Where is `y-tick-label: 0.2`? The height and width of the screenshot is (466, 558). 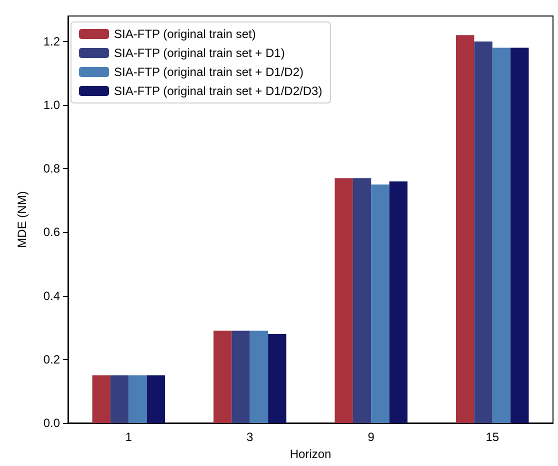 y-tick-label: 0.2 is located at coordinates (51, 359).